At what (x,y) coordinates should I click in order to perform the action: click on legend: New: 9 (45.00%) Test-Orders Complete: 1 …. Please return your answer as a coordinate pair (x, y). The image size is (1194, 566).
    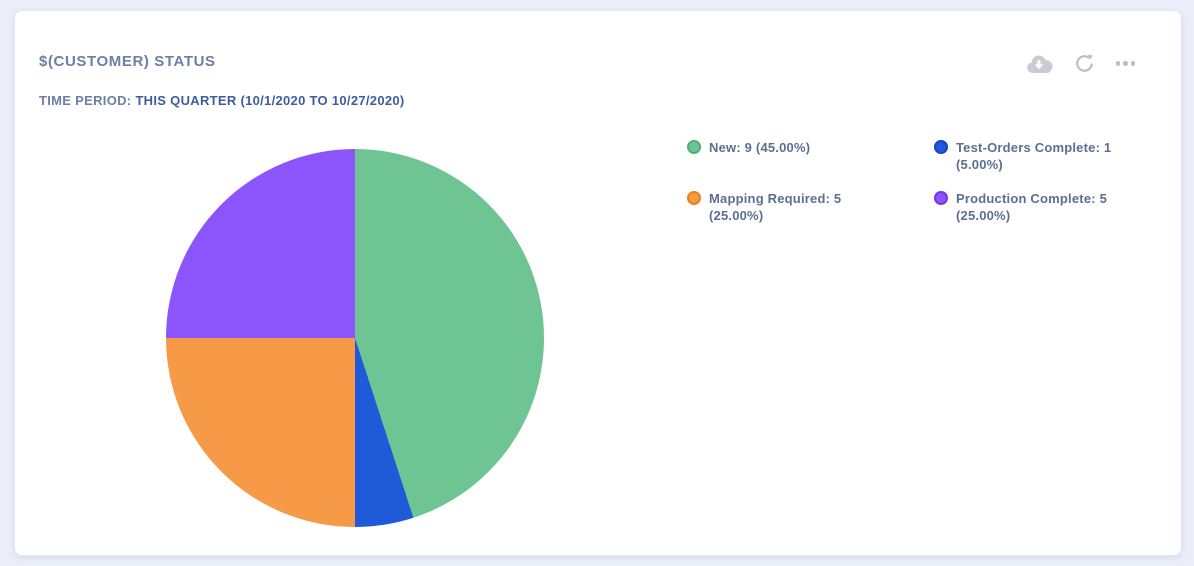
    Looking at the image, I should click on (934, 182).